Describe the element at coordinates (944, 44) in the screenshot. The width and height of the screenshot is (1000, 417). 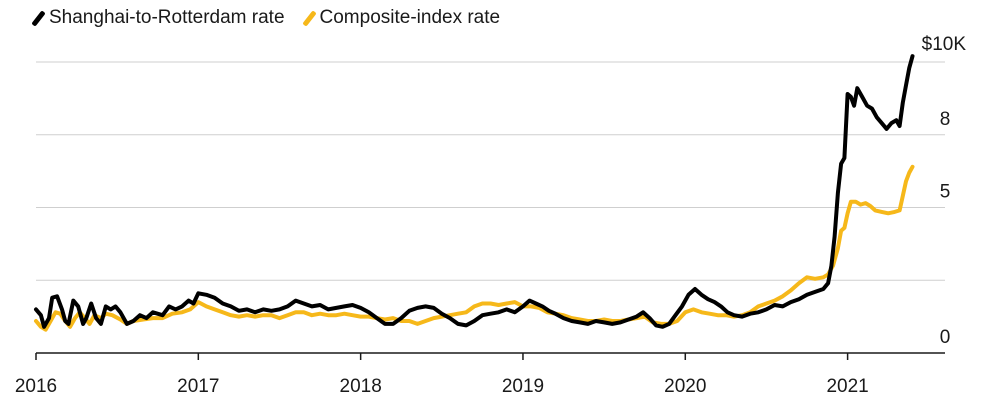
I see `y-tick-label-4: $10K` at that location.